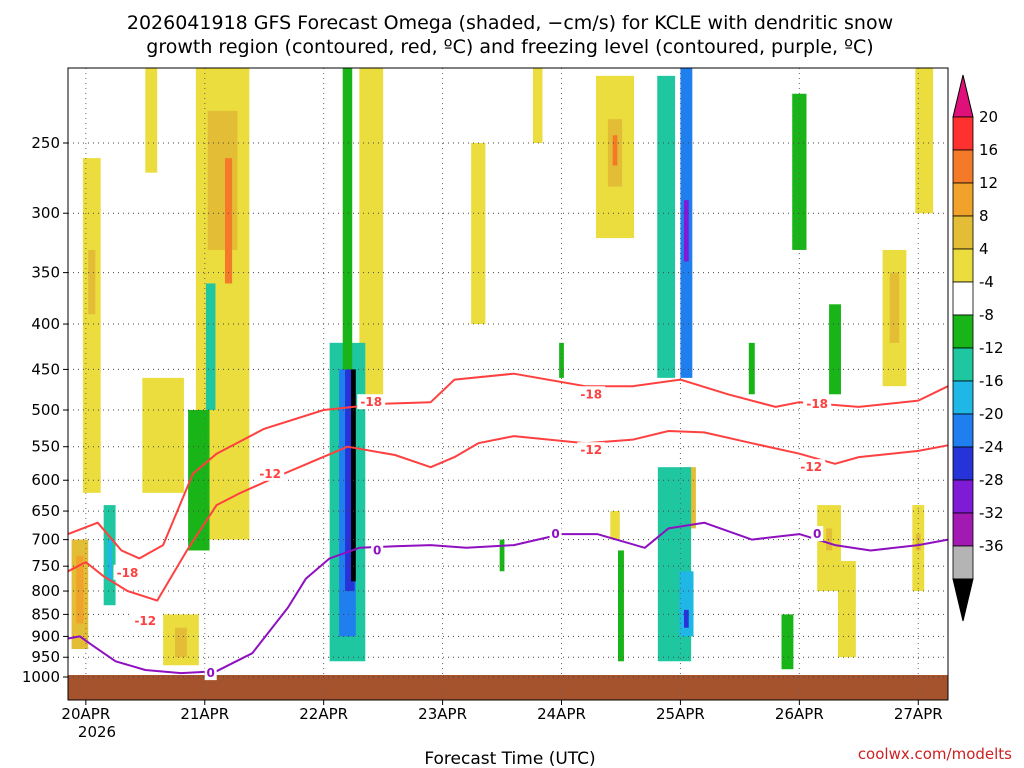 This screenshot has height=768, width=1024. What do you see at coordinates (45, 324) in the screenshot?
I see `y-tick-label: 400` at bounding box center [45, 324].